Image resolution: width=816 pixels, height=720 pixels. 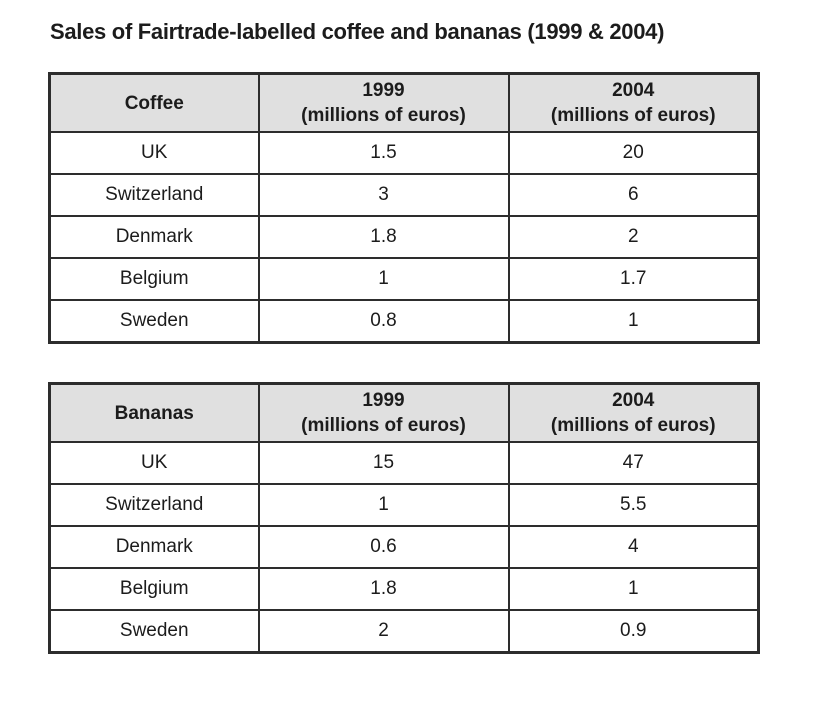 What do you see at coordinates (154, 412) in the screenshot?
I see `bananas-category-header: Bananas` at bounding box center [154, 412].